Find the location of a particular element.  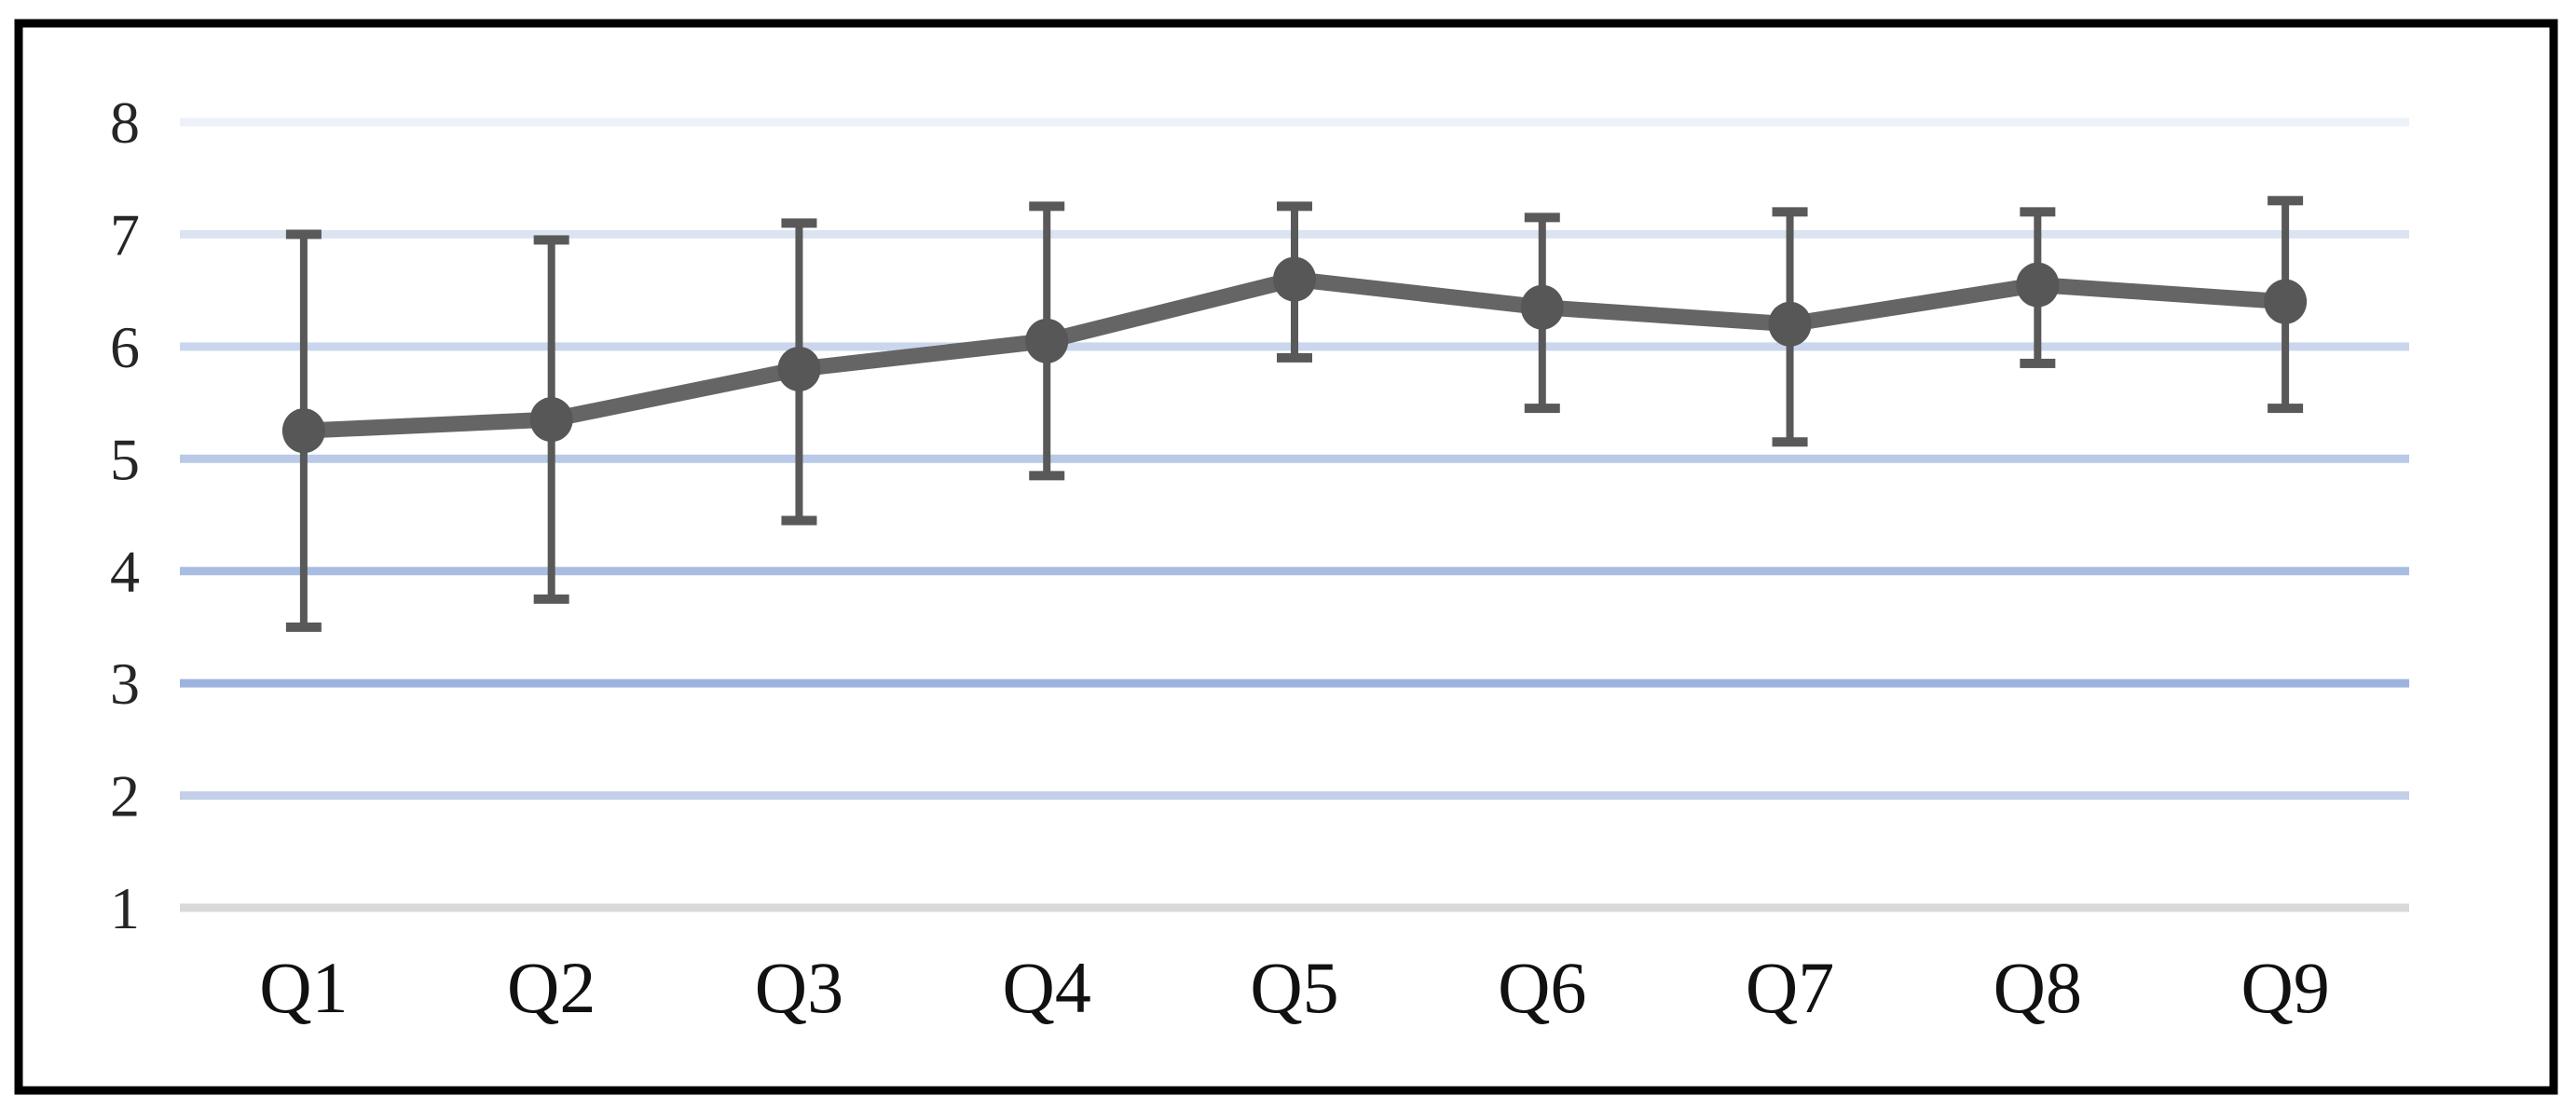

error-bar-cap-bottom-q4 is located at coordinates (1047, 476).